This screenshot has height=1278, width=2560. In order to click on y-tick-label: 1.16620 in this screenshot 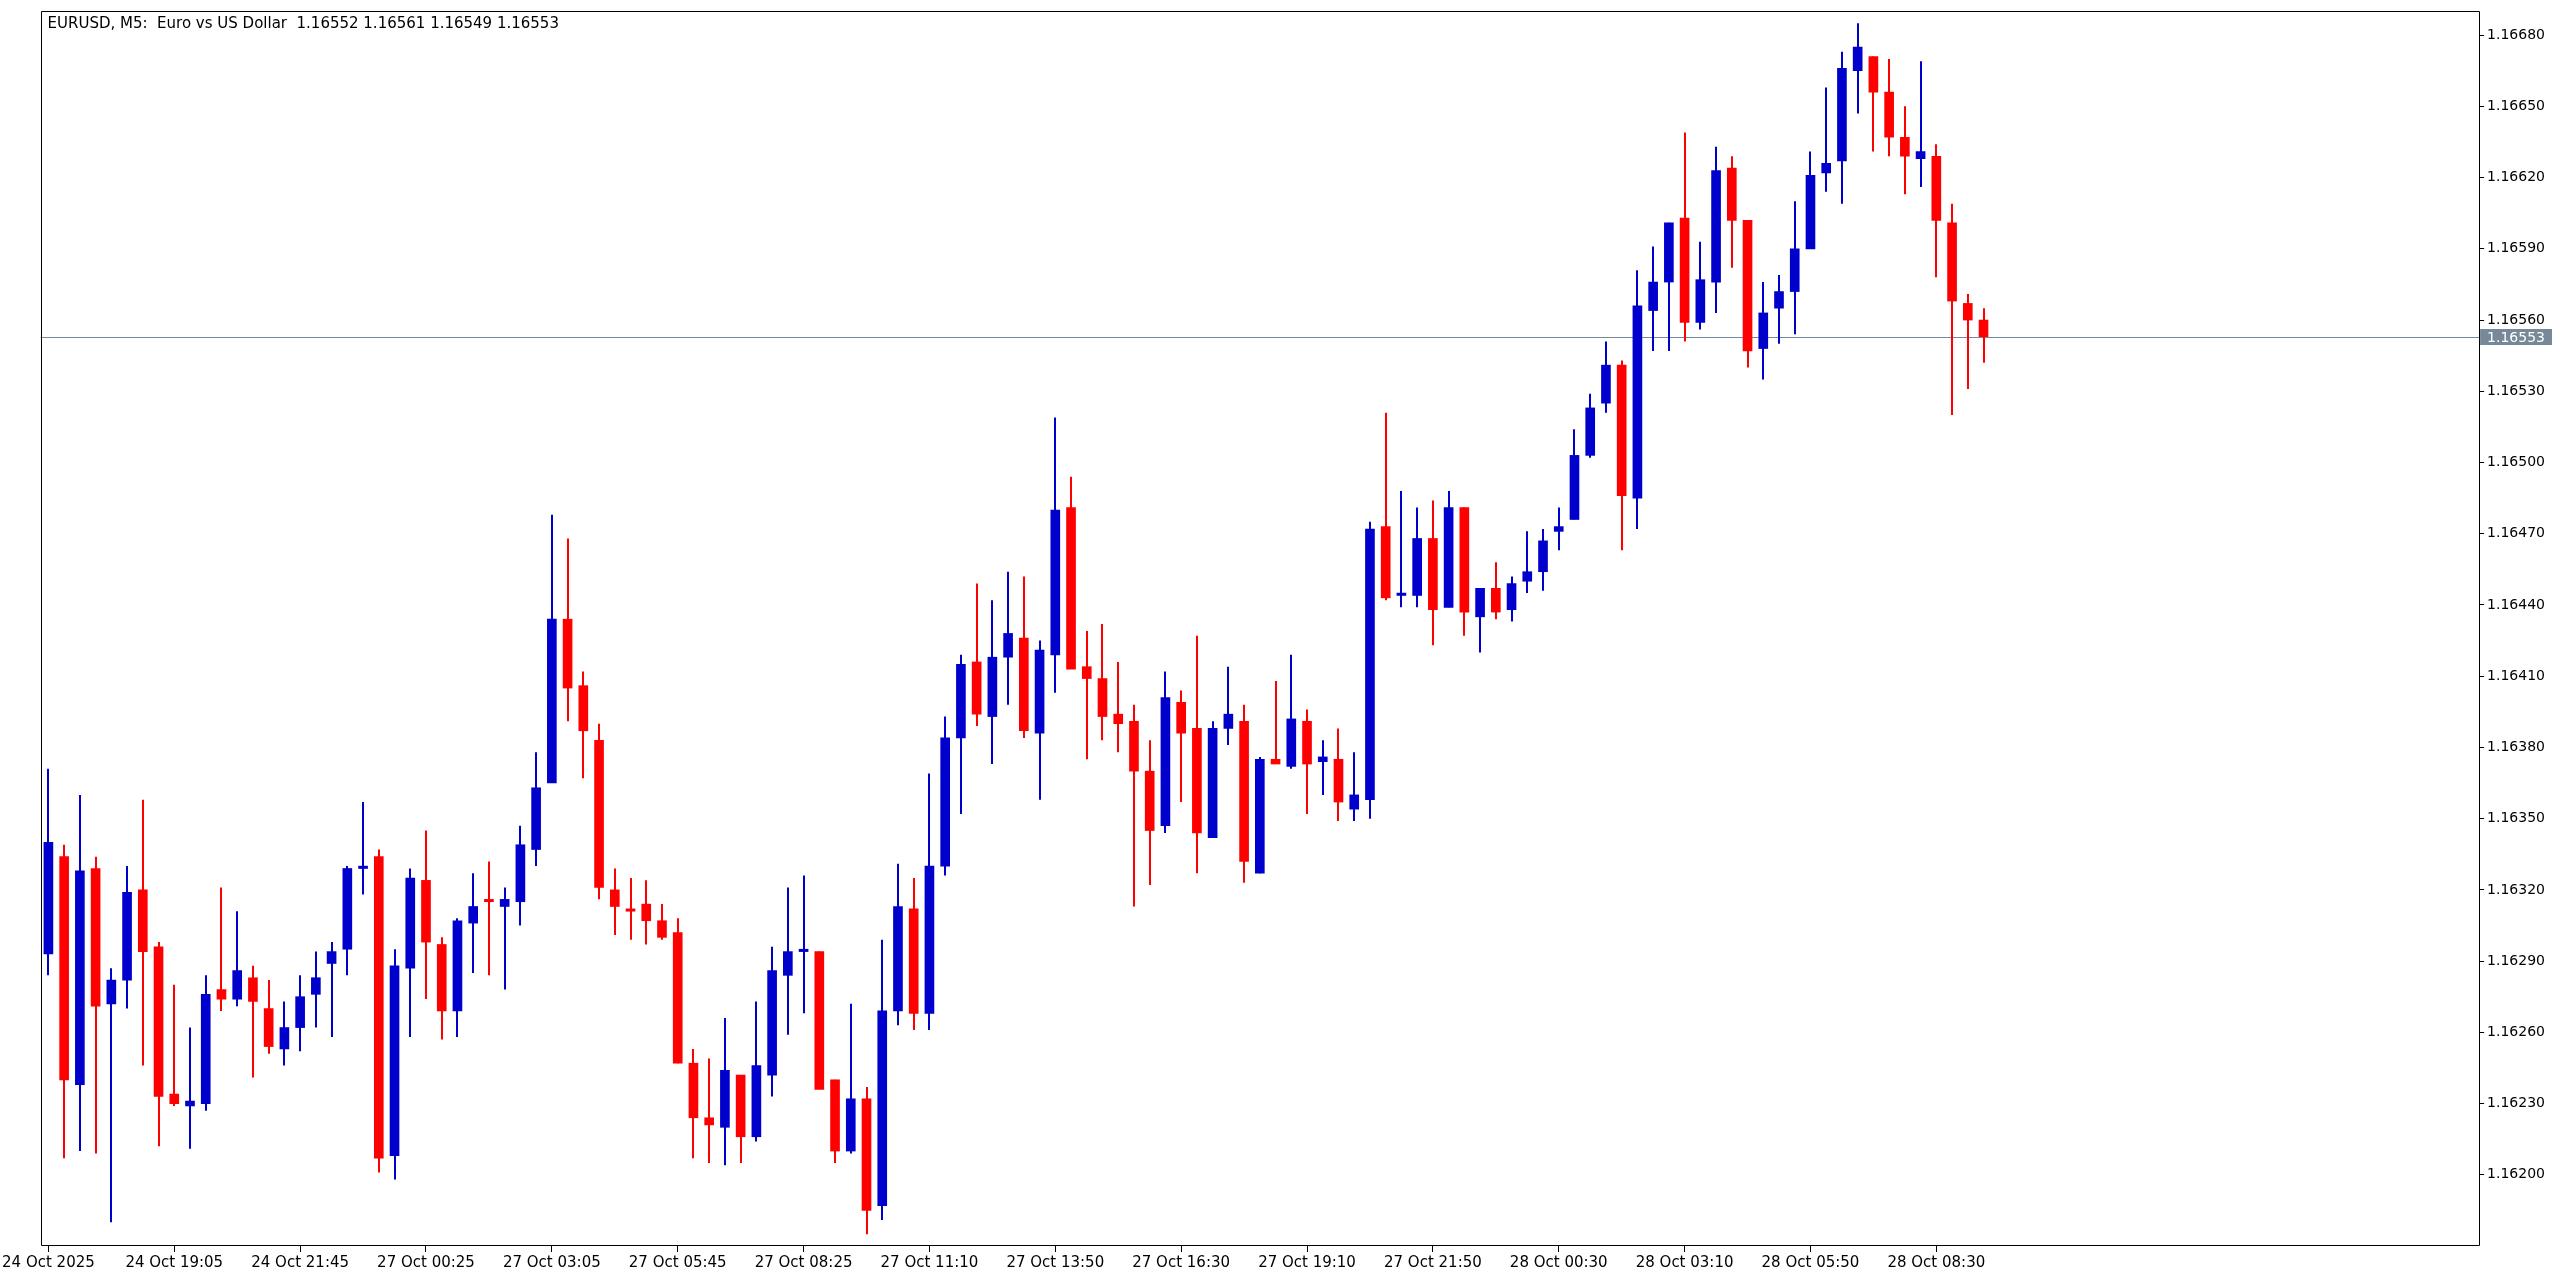, I will do `click(2516, 176)`.